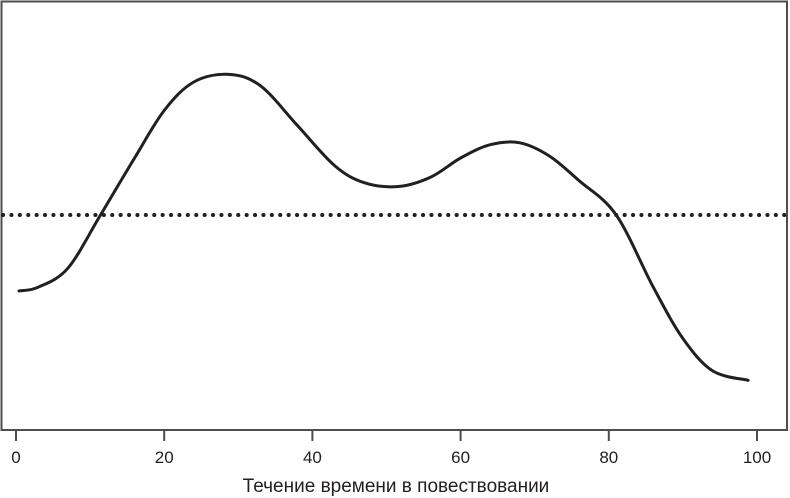 This screenshot has width=790, height=498. Describe the element at coordinates (15, 457) in the screenshot. I see `x-tick-label-0: 0` at that location.